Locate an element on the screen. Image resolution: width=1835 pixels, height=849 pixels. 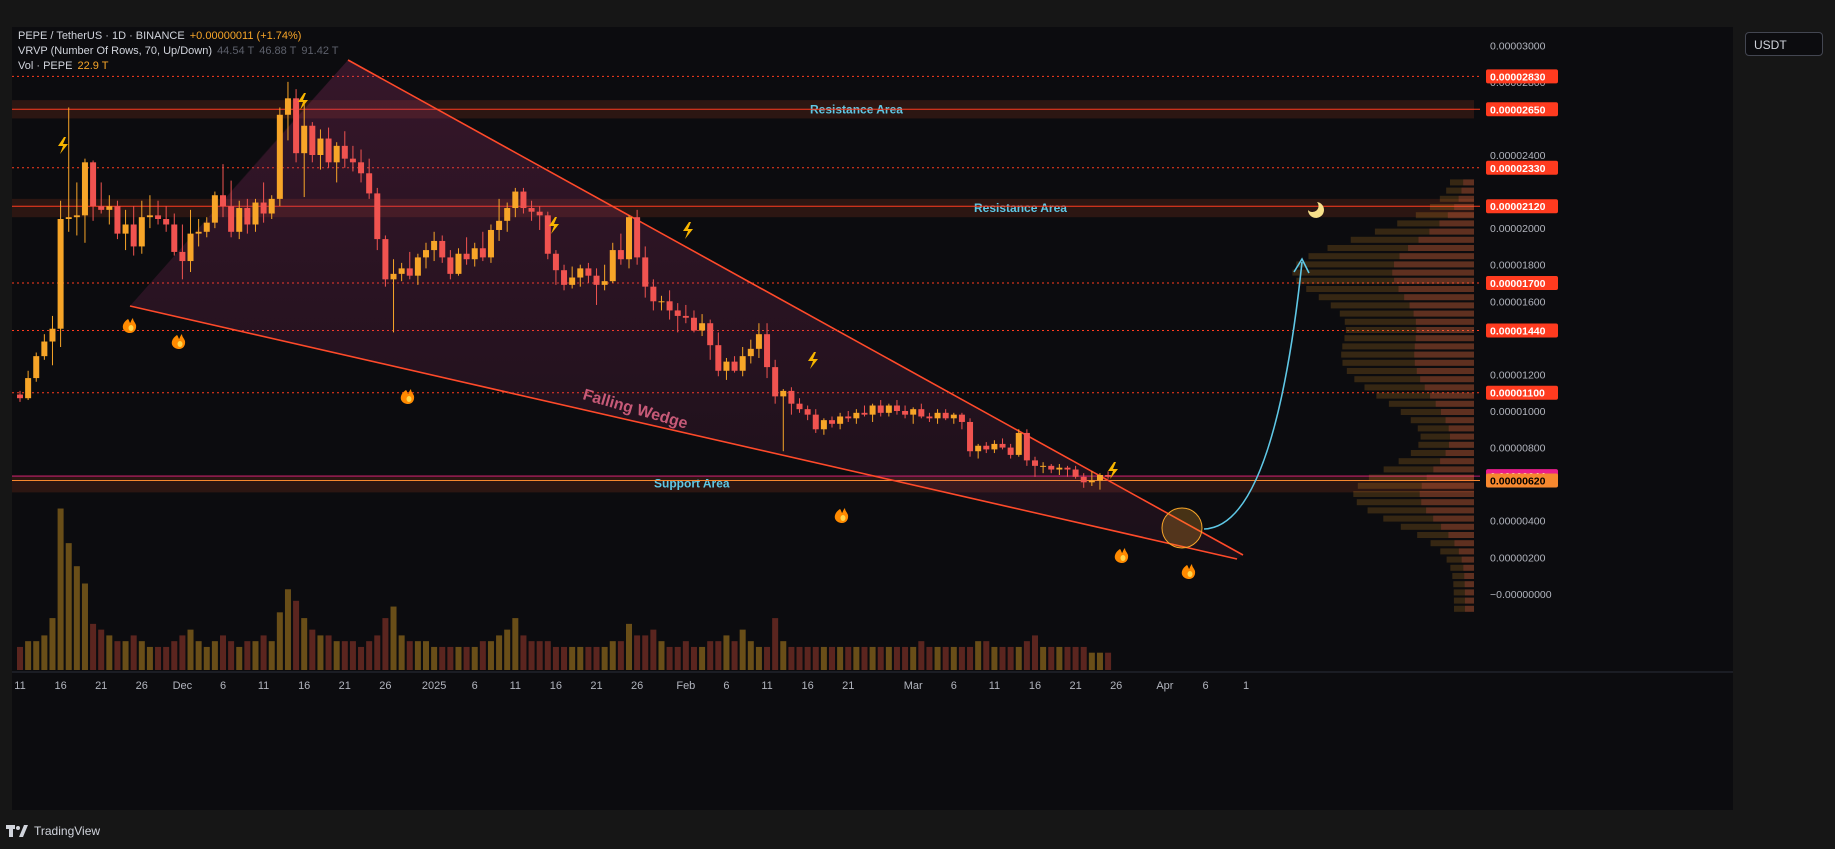
price-tag-label: 0.00002330 is located at coordinates (1518, 169).